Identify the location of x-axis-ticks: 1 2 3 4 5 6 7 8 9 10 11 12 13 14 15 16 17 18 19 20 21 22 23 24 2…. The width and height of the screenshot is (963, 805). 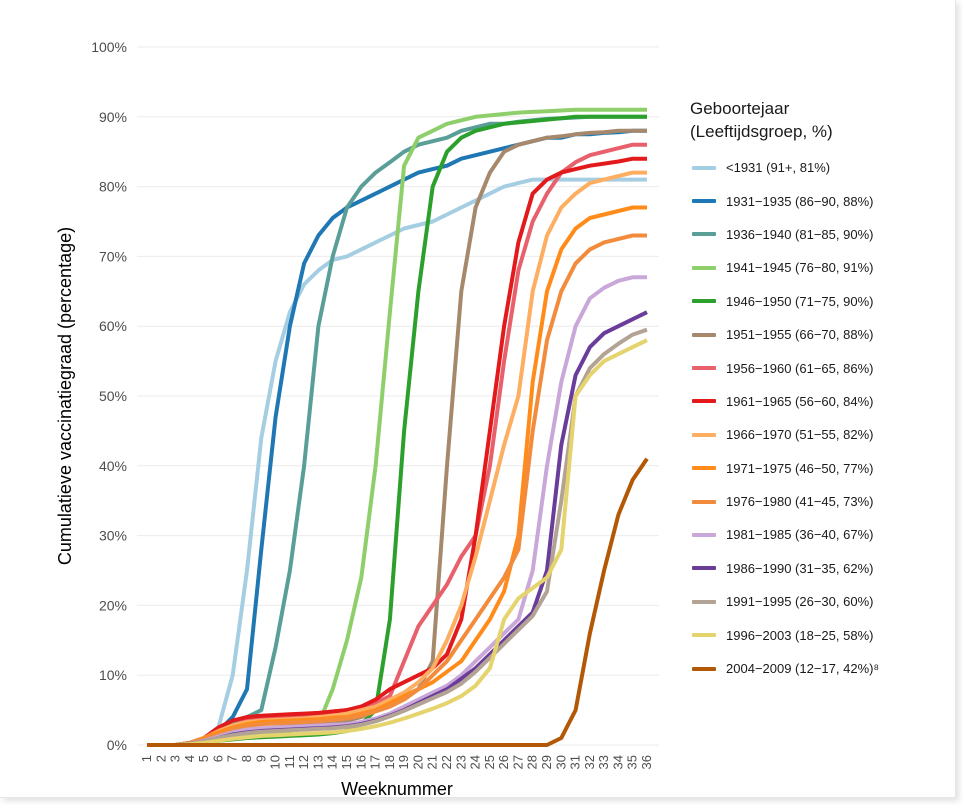
(396, 762).